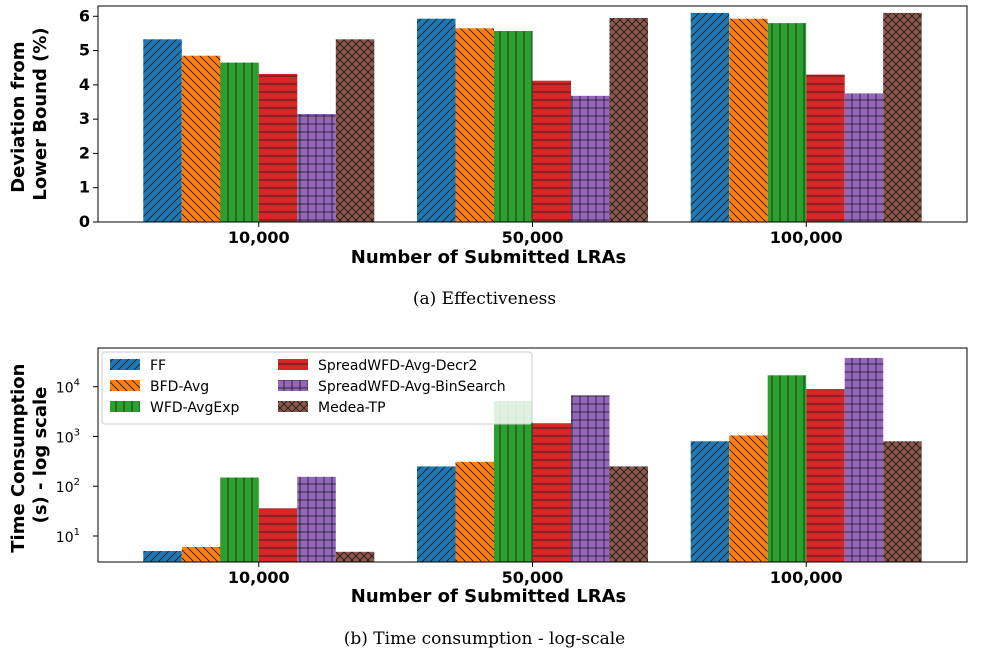 Image resolution: width=985 pixels, height=659 pixels. Describe the element at coordinates (488, 257) in the screenshot. I see `effectiveness-x-axis-label: Number of Submitted LRAs` at that location.